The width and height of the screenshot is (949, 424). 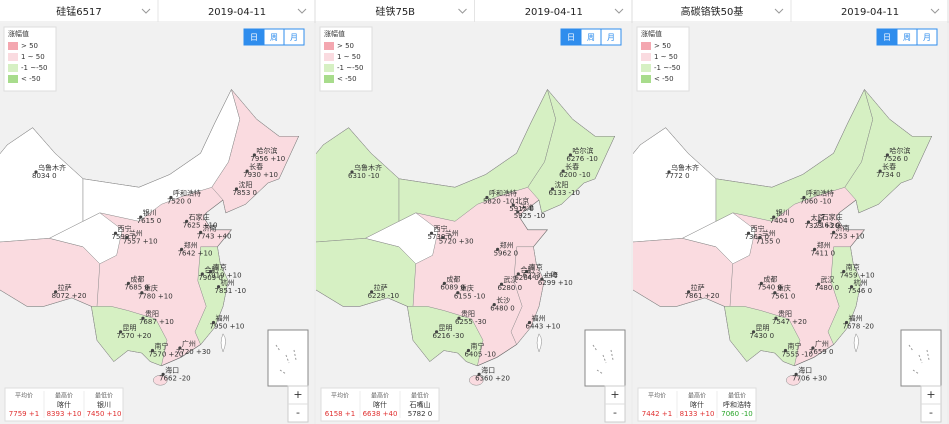 I want to click on product-select: 高碳铬铁50基, so click(x=712, y=11).